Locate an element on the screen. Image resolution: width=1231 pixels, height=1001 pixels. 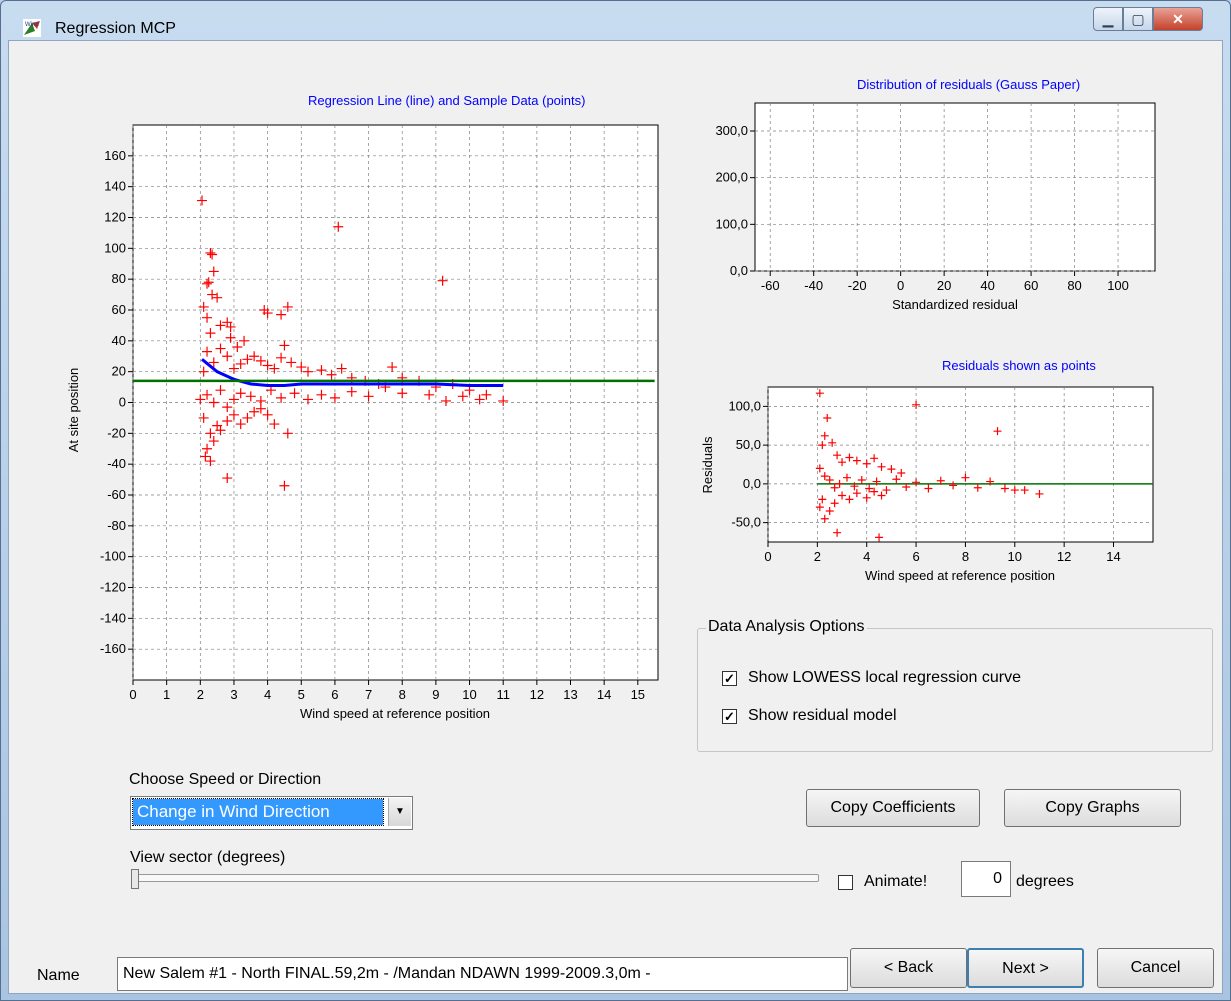
x-tick-label: 60 is located at coordinates (1031, 285).